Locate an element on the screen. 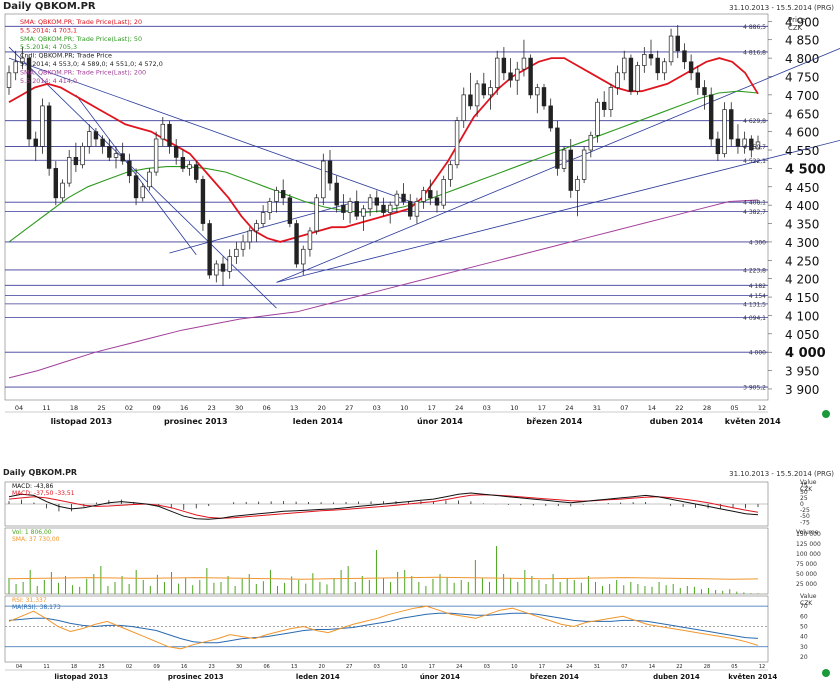  month-label: leden 2014 is located at coordinates (318, 421).